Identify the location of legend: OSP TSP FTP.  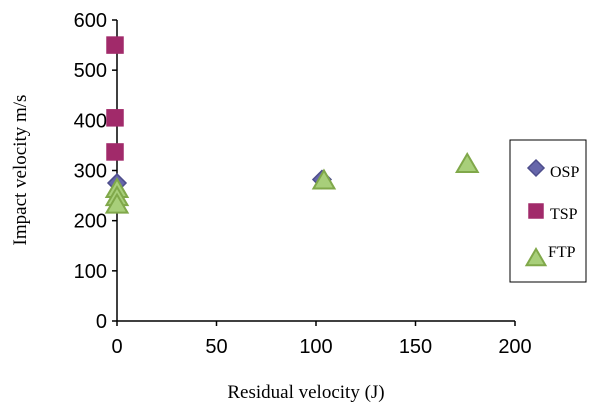
(548, 211).